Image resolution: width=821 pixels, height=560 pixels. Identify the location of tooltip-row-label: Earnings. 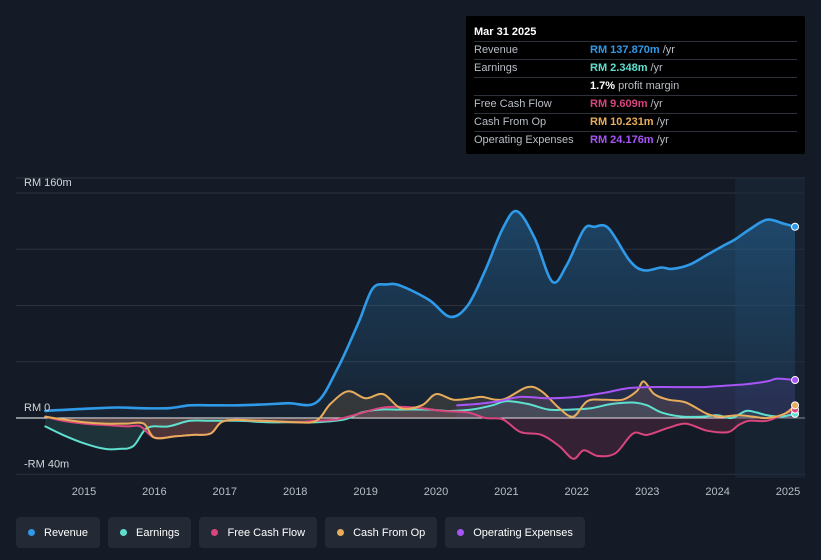
(496, 68).